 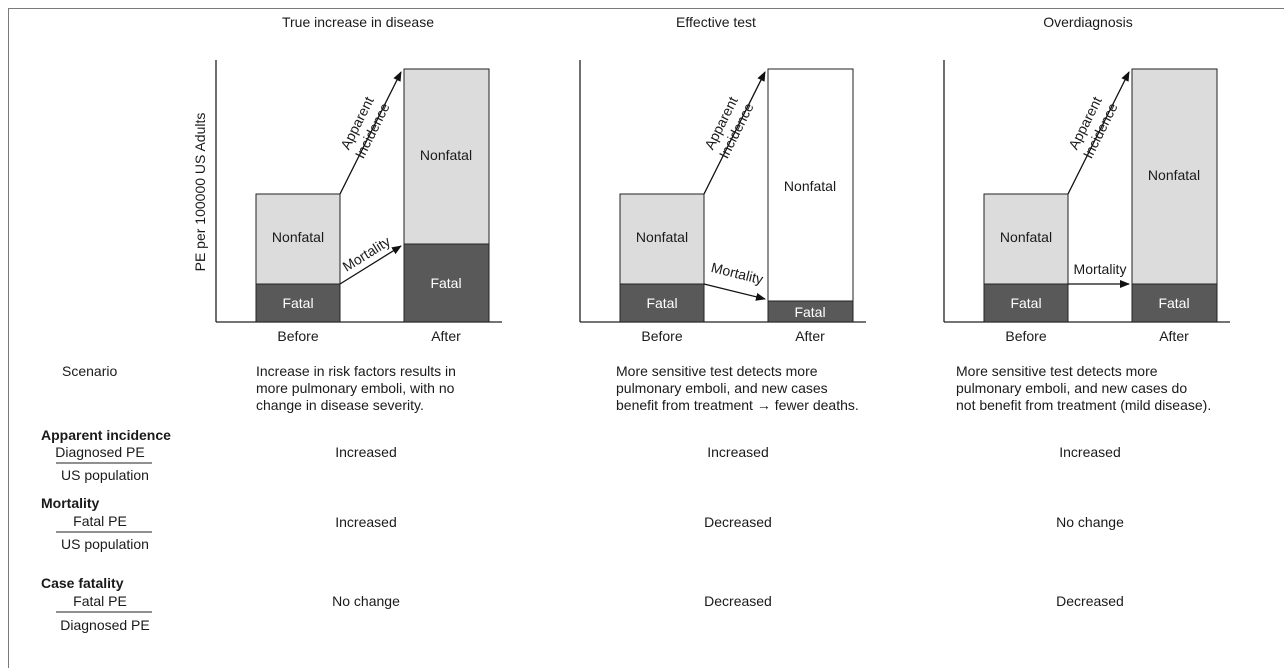 What do you see at coordinates (105, 625) in the screenshot?
I see `case-fatality-denominator: Diagnosed PE` at bounding box center [105, 625].